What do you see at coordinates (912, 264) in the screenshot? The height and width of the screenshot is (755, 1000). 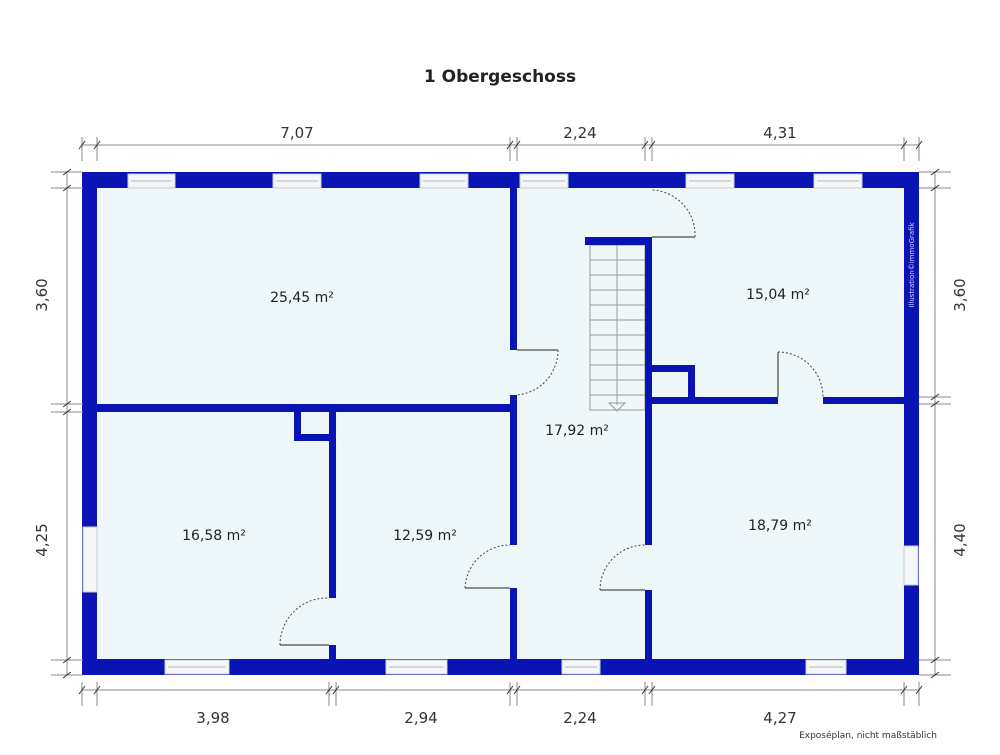 I see `watermark: Illustration©immoGrafik` at bounding box center [912, 264].